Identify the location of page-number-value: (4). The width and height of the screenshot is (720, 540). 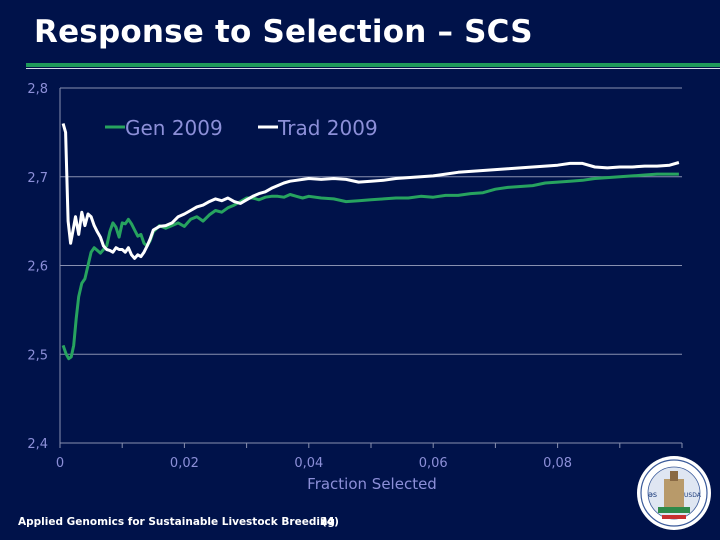
(330, 522).